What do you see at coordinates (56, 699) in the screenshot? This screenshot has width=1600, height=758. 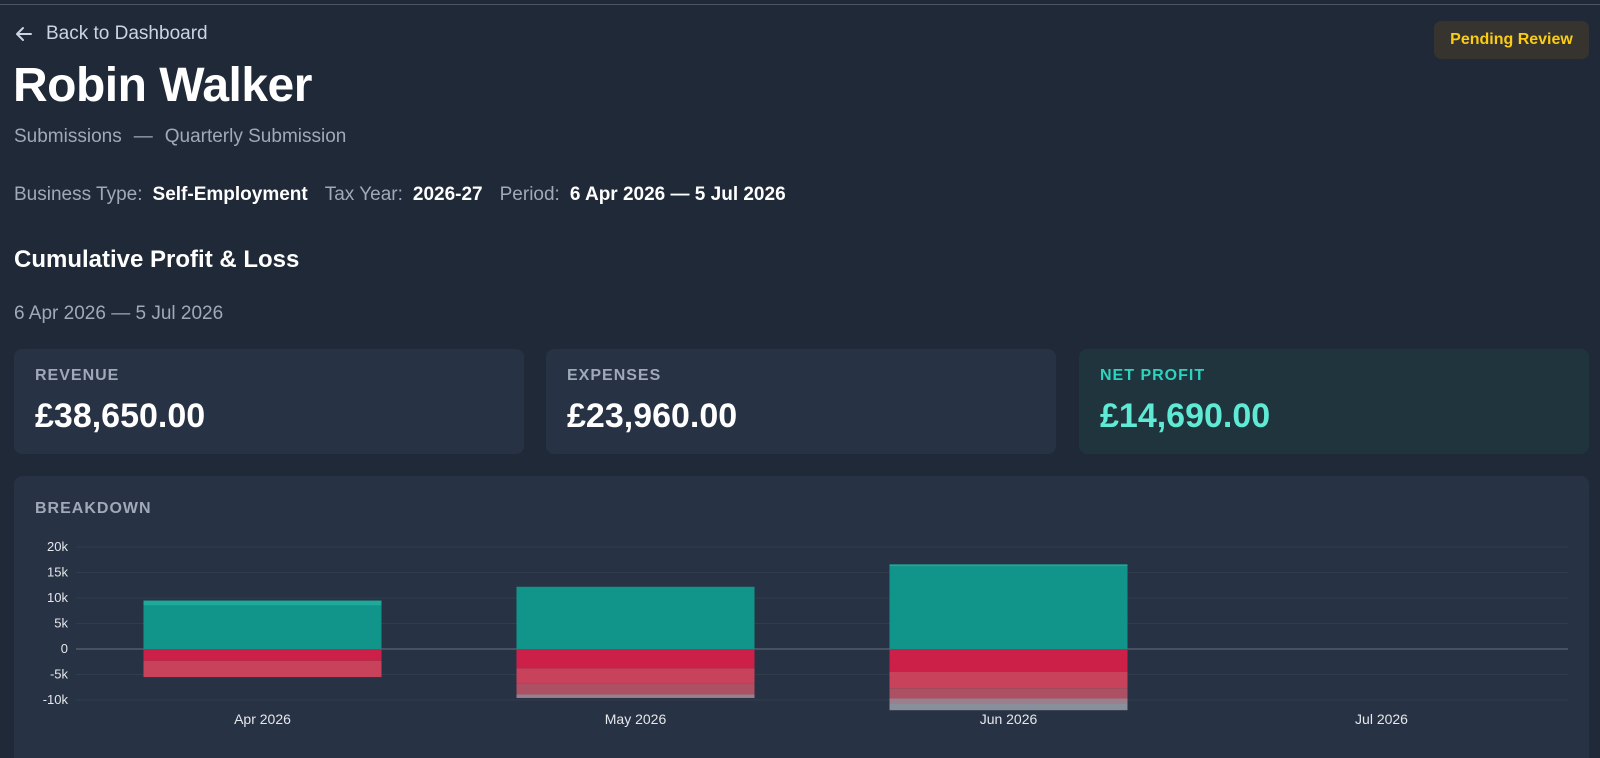 I see `y-tick-label: -10k` at bounding box center [56, 699].